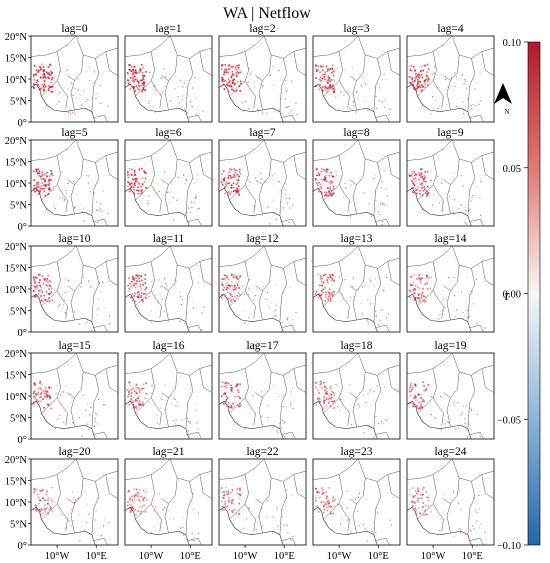  Describe the element at coordinates (512, 295) in the screenshot. I see `colorbar-tick-label: 0.00` at that location.